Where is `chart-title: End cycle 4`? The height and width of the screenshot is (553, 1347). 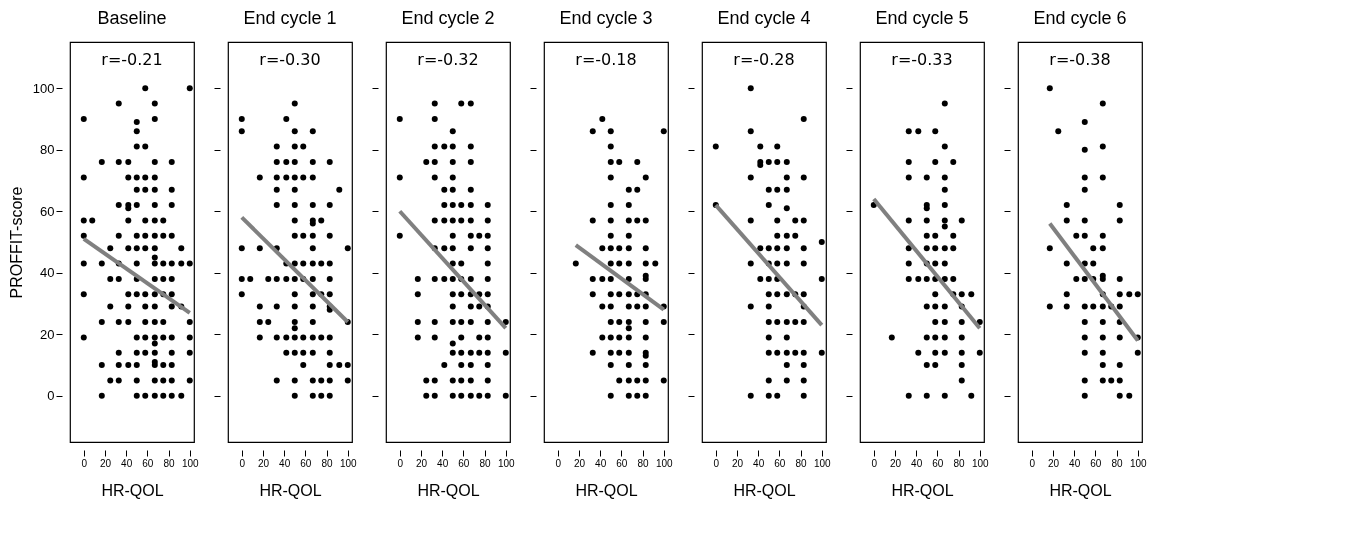 chart-title: End cycle 4 is located at coordinates (764, 18).